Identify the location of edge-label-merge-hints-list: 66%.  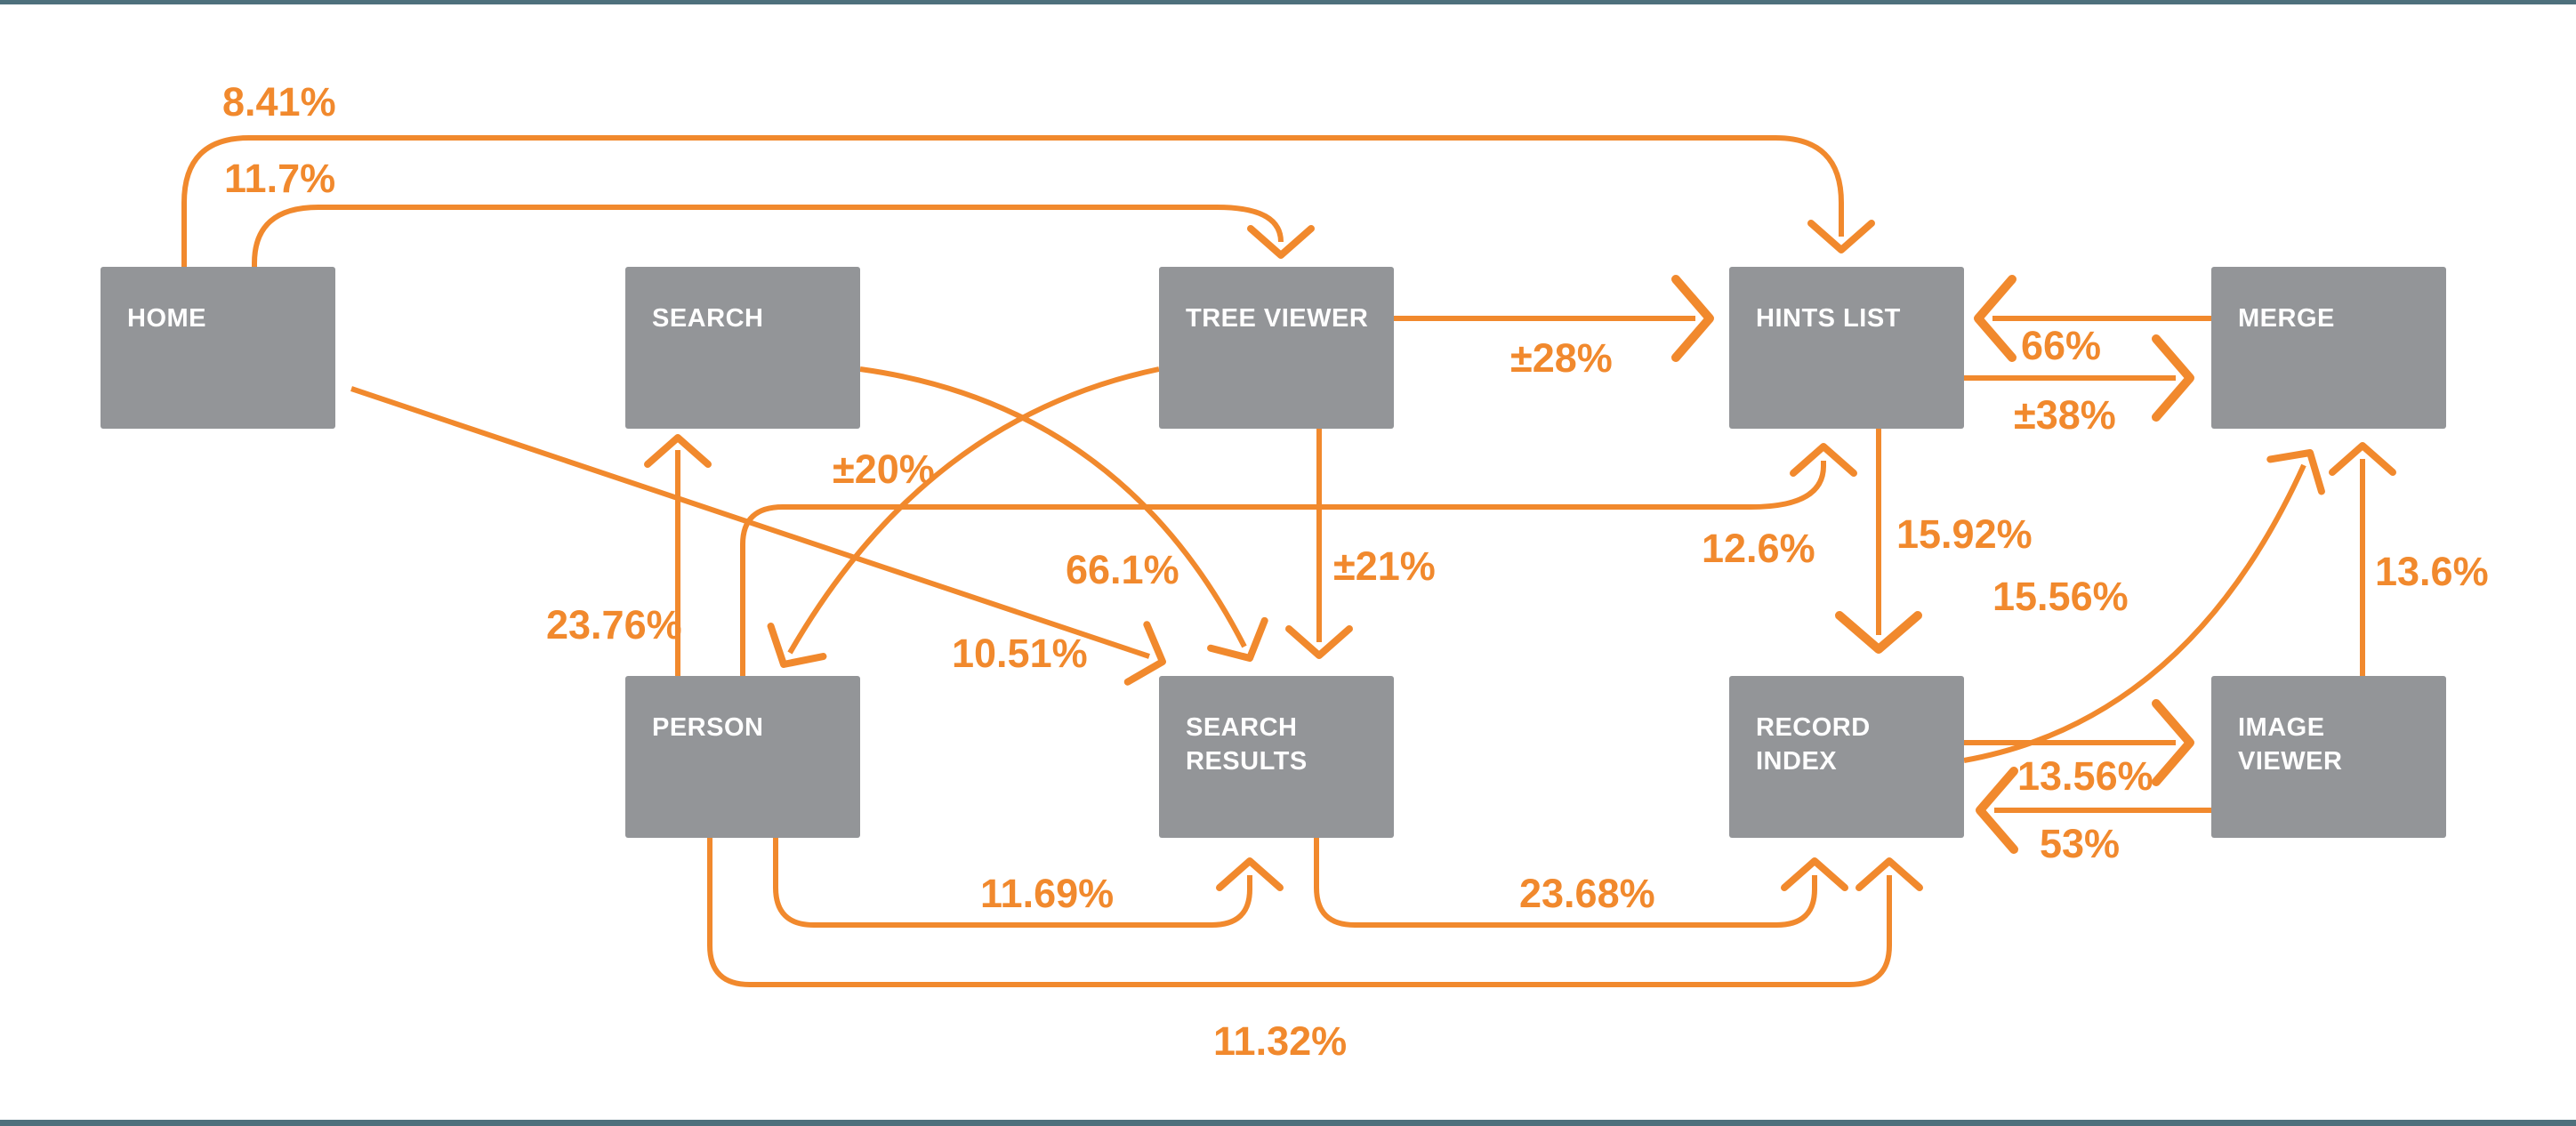
(2061, 345).